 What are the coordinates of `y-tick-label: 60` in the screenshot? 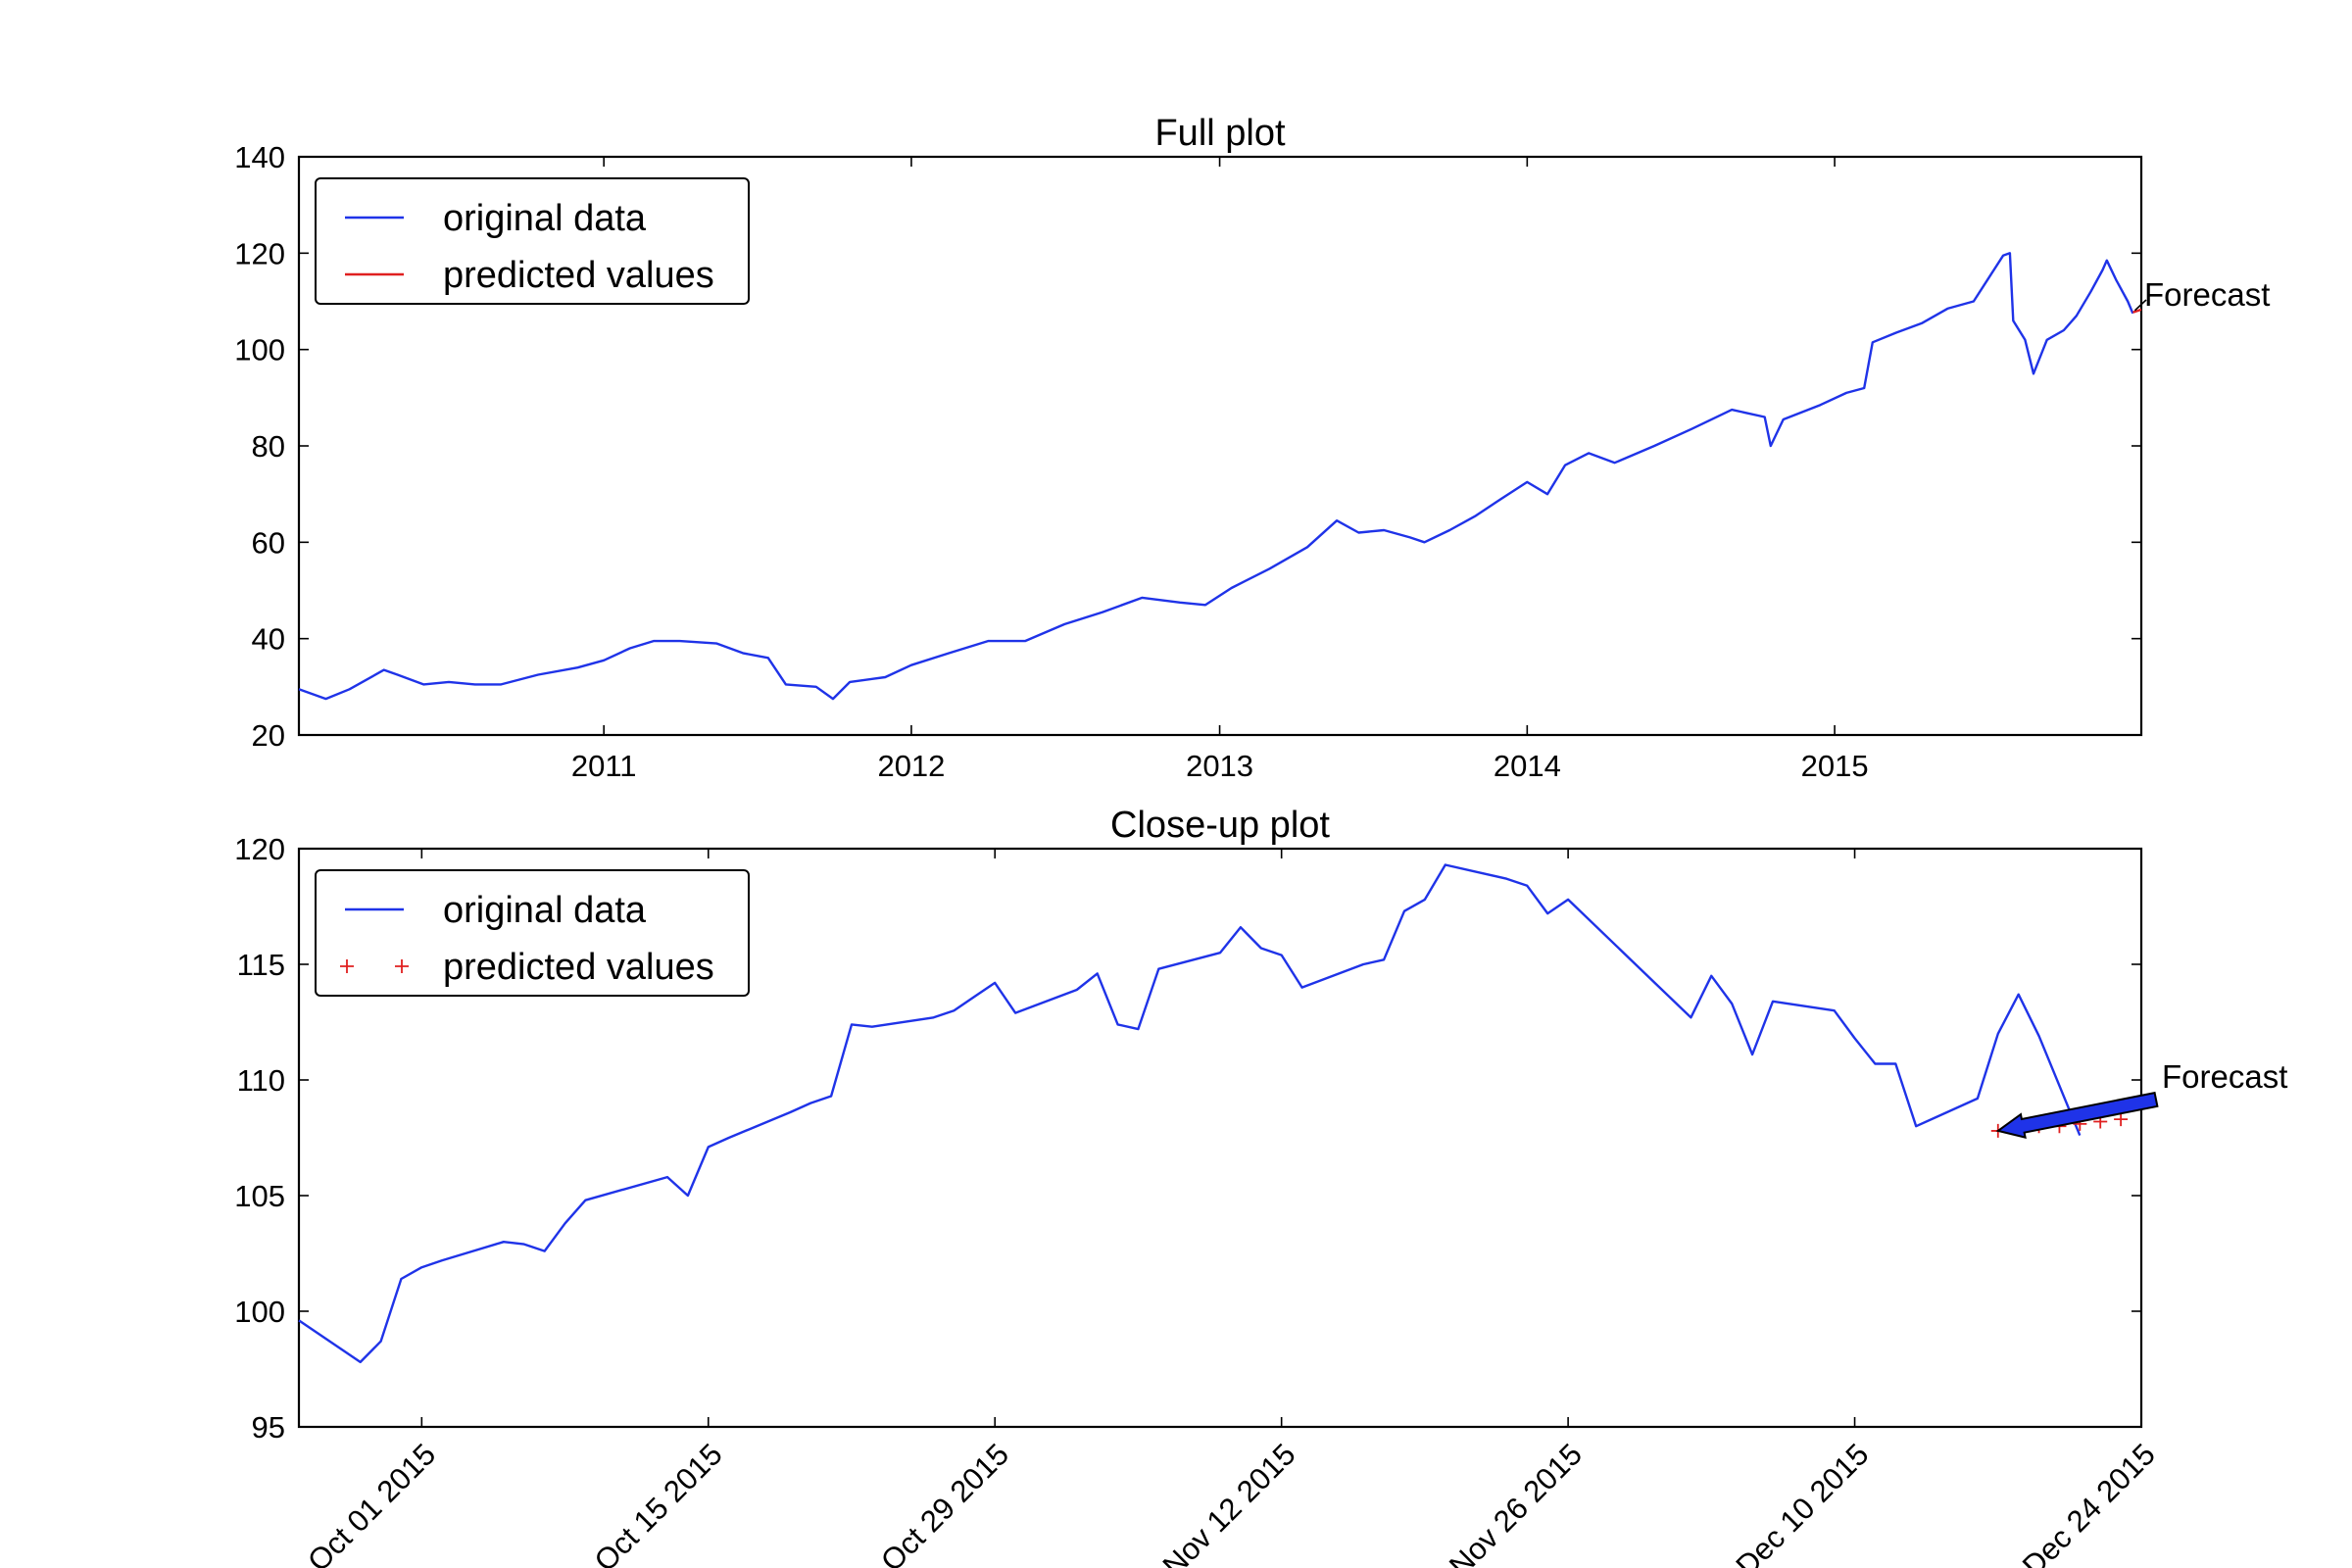 It's located at (268, 542).